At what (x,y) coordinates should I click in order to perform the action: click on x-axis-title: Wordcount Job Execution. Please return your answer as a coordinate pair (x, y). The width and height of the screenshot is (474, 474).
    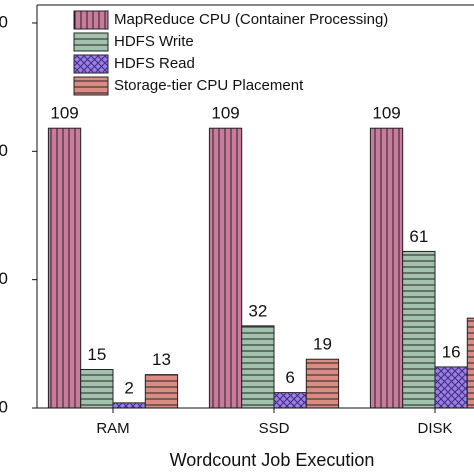
    Looking at the image, I should click on (272, 460).